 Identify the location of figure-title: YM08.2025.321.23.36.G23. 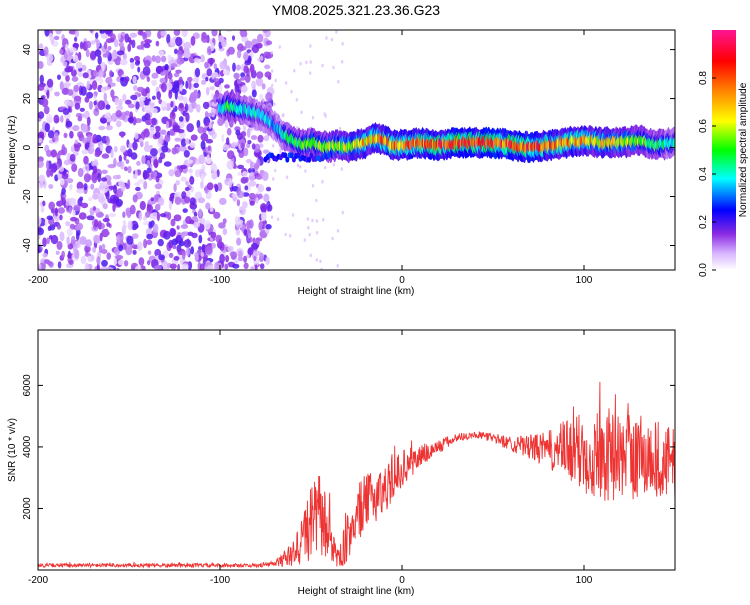
(356, 10).